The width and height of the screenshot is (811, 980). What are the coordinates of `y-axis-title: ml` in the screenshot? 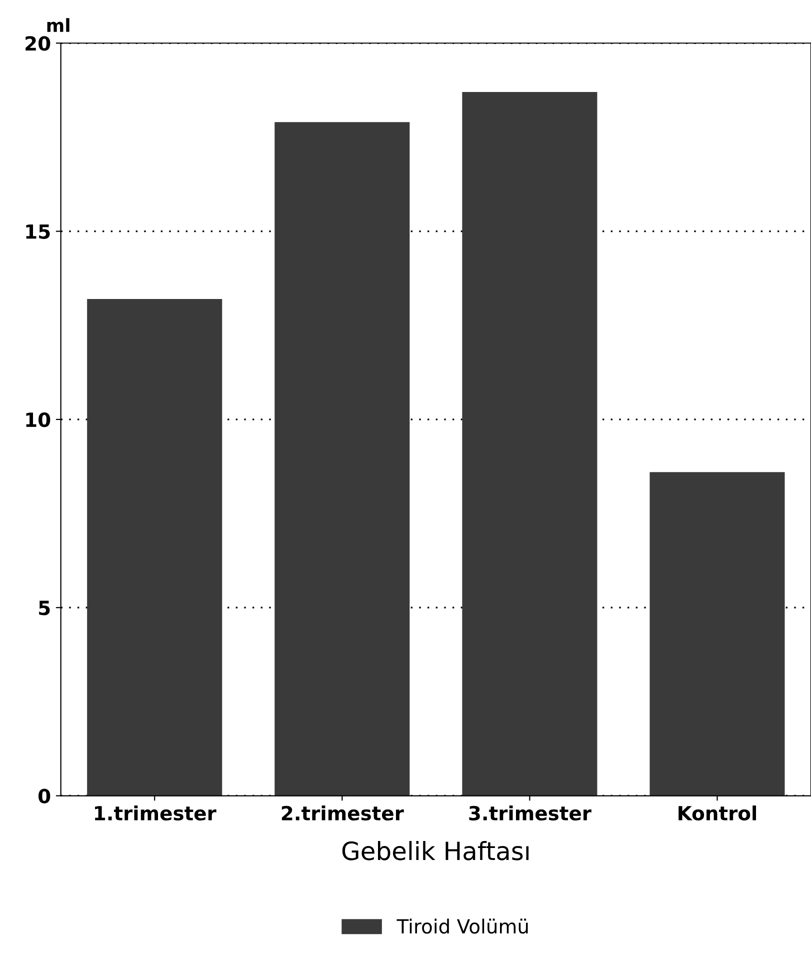 It's located at (58, 25).